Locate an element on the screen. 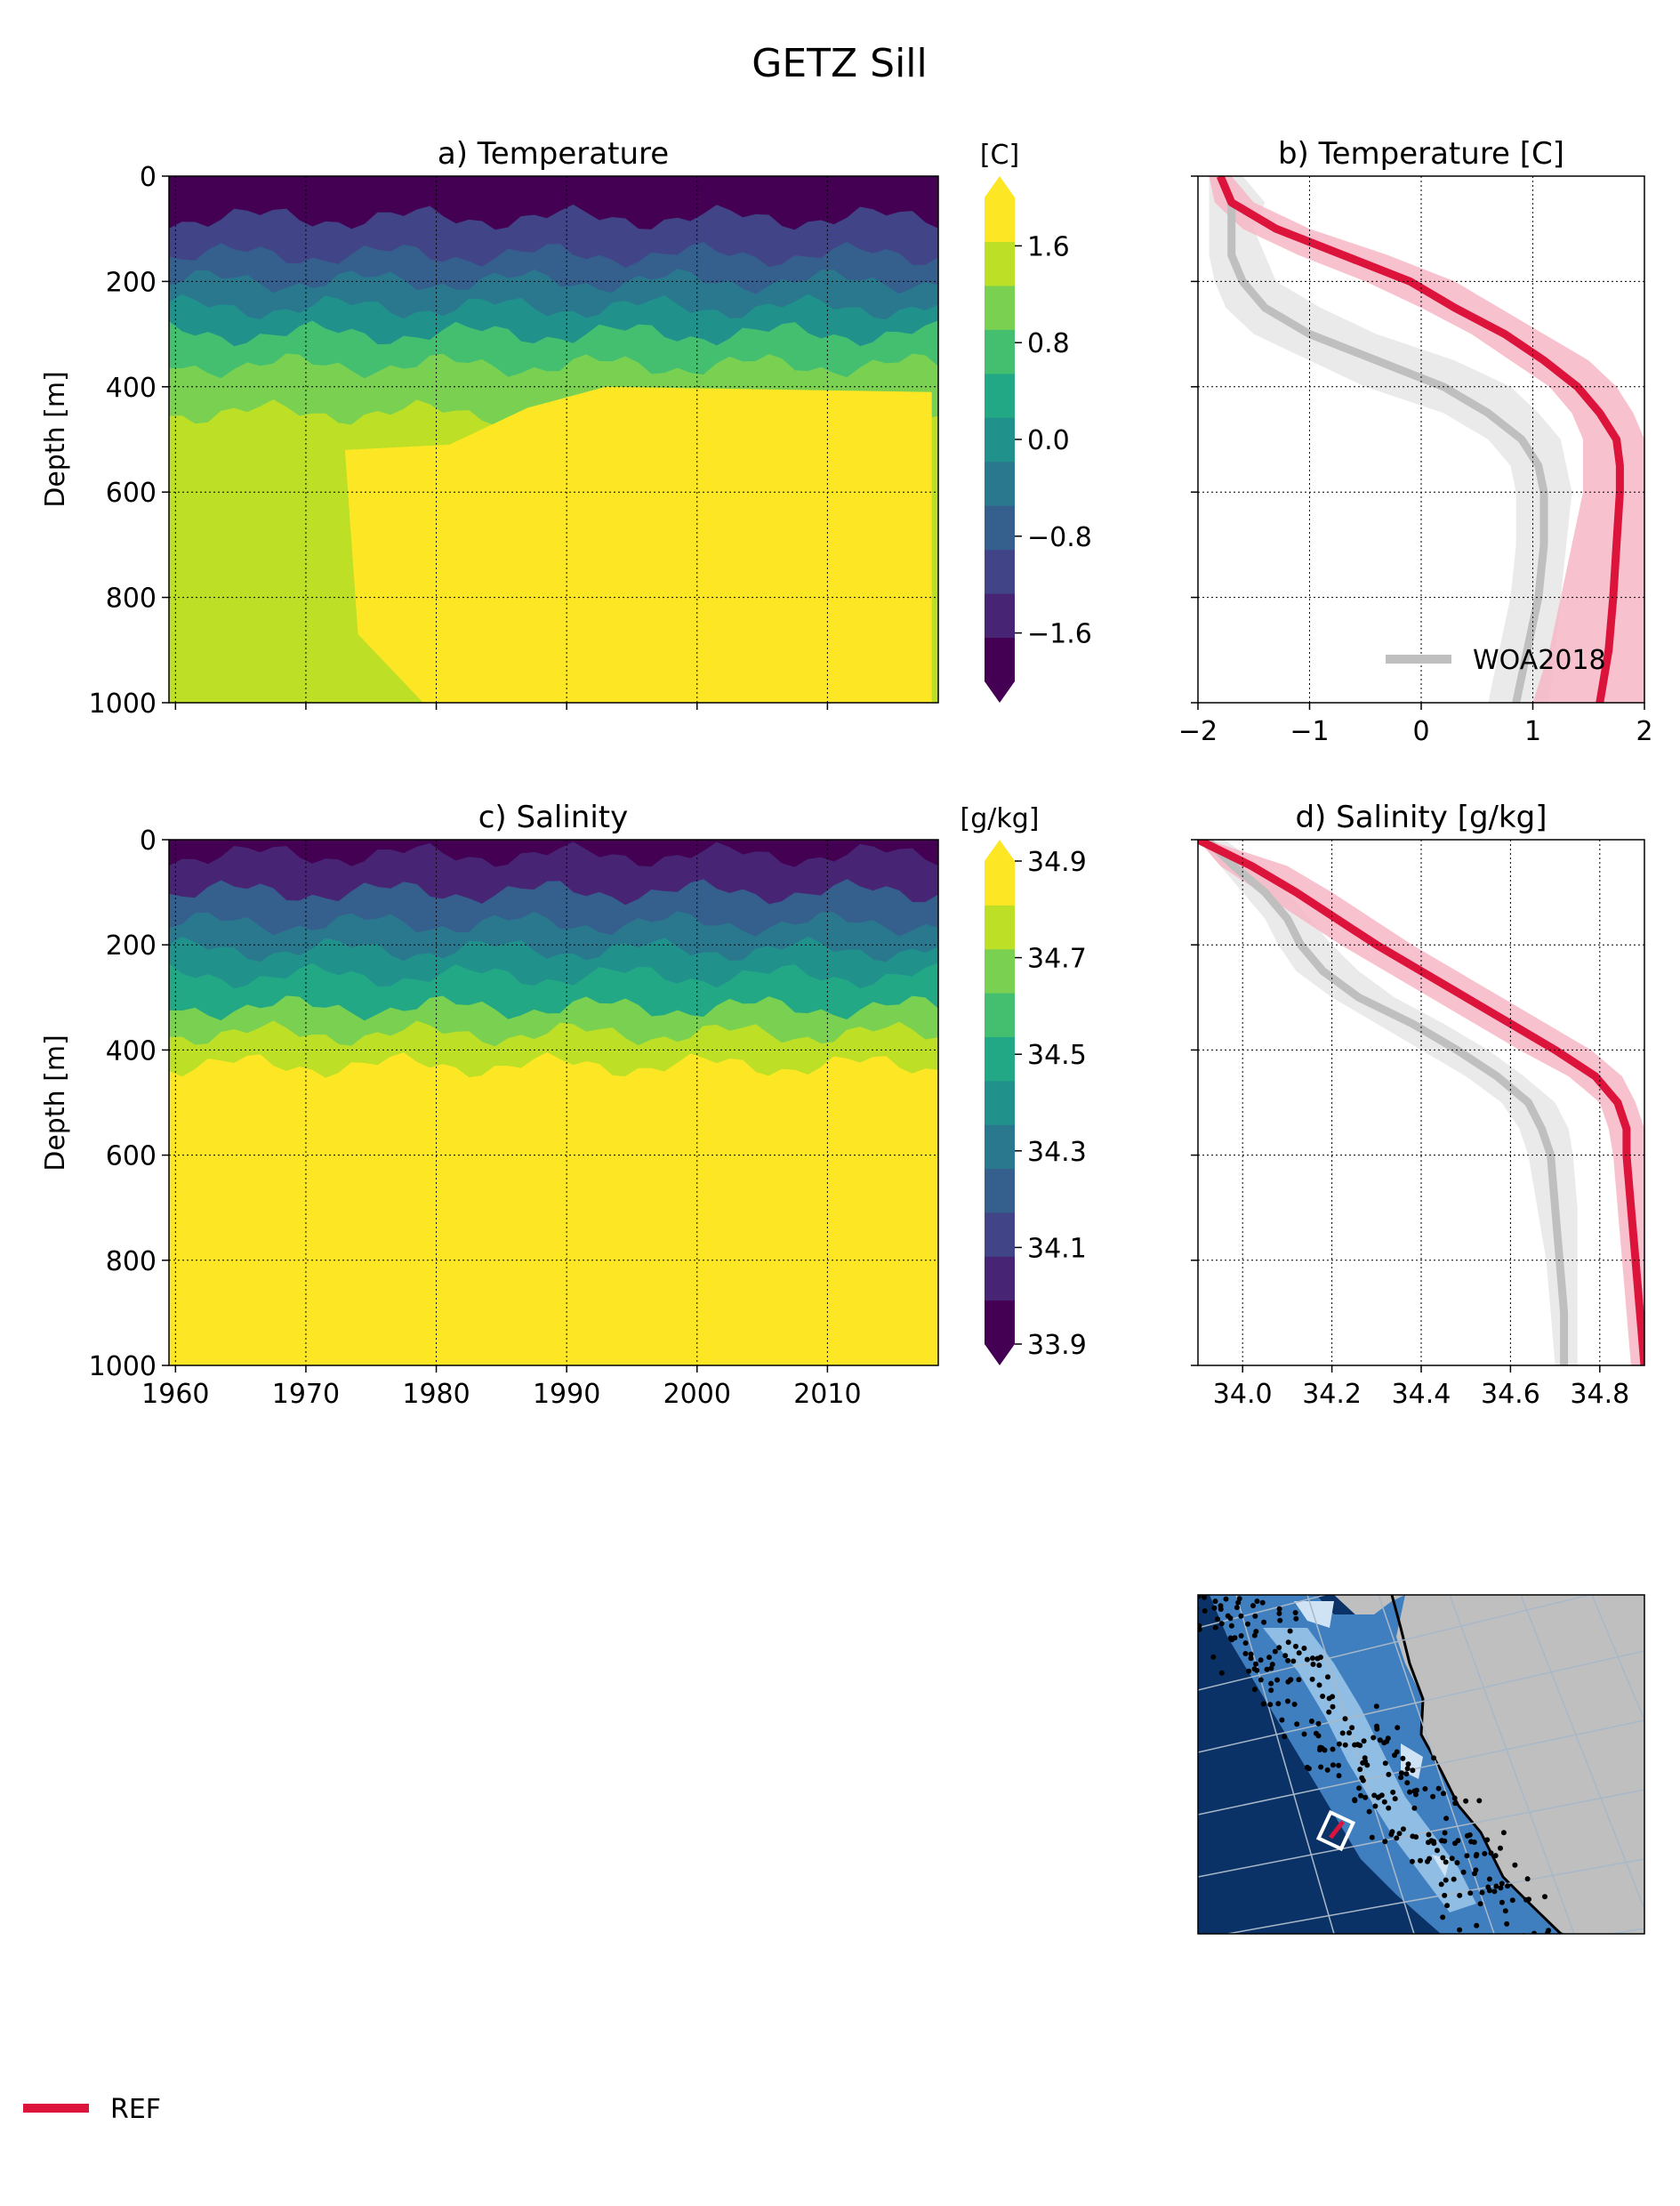 The width and height of the screenshot is (1680, 2206). panel-d-ticks: 34.0 34.2 34.4 34.6 34.8 is located at coordinates (1410, 1124).